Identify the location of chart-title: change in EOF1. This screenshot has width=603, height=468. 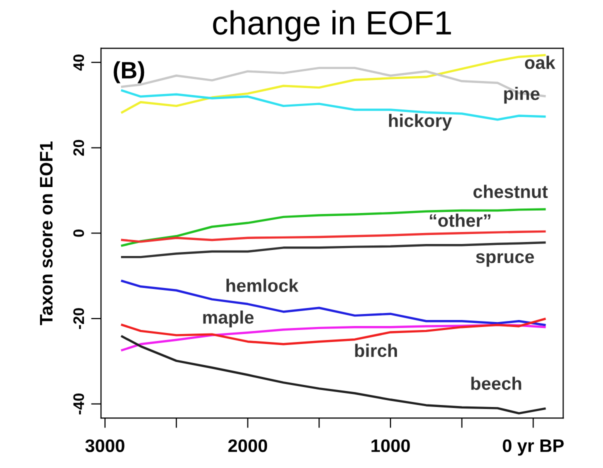
(332, 26).